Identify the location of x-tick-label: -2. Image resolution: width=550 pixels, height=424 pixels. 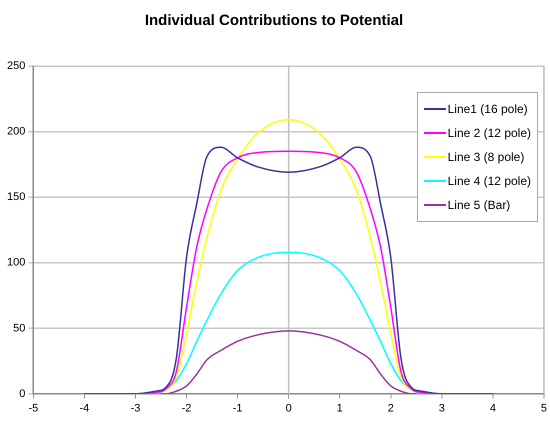
(187, 408).